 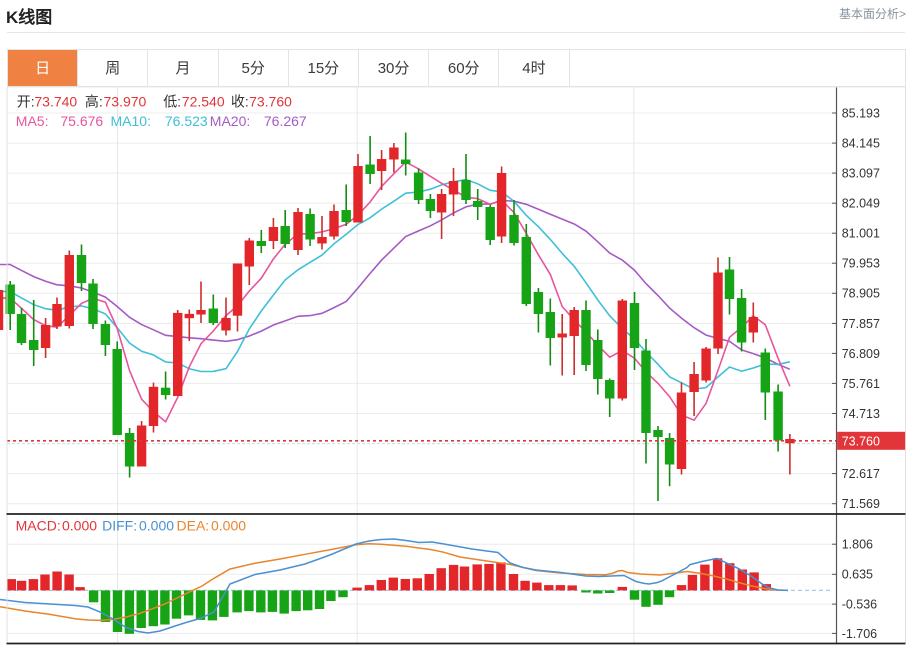 I want to click on svg-text: 76.809, so click(x=861, y=354).